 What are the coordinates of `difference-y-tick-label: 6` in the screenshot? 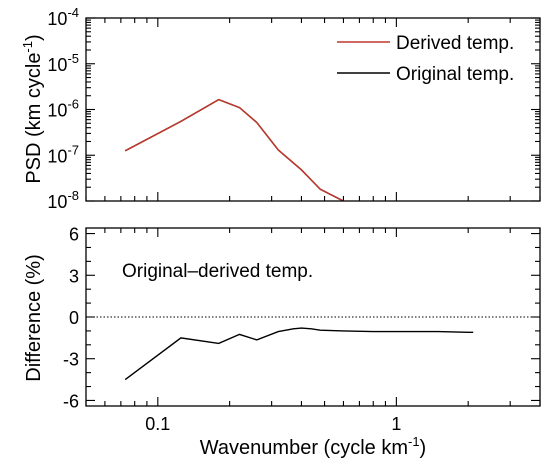 It's located at (74, 235).